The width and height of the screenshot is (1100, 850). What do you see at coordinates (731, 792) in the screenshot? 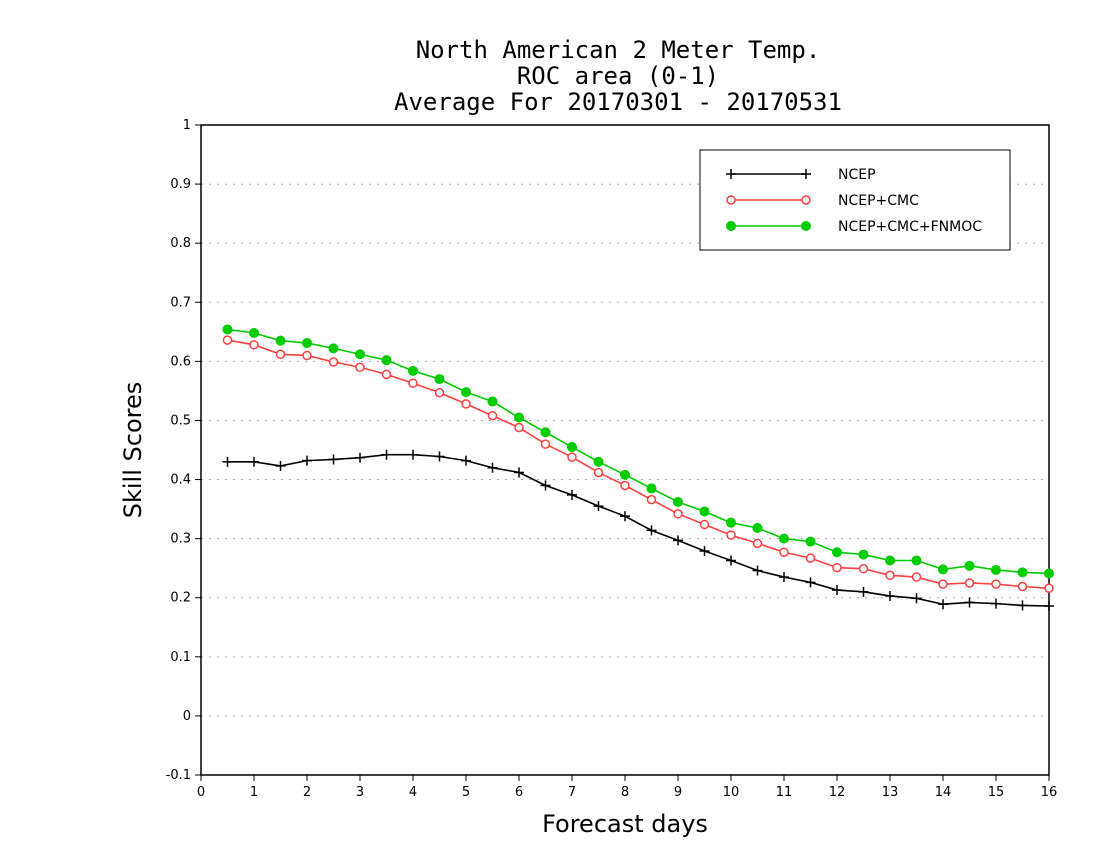
I see `x-tick-label-10: 10` at bounding box center [731, 792].